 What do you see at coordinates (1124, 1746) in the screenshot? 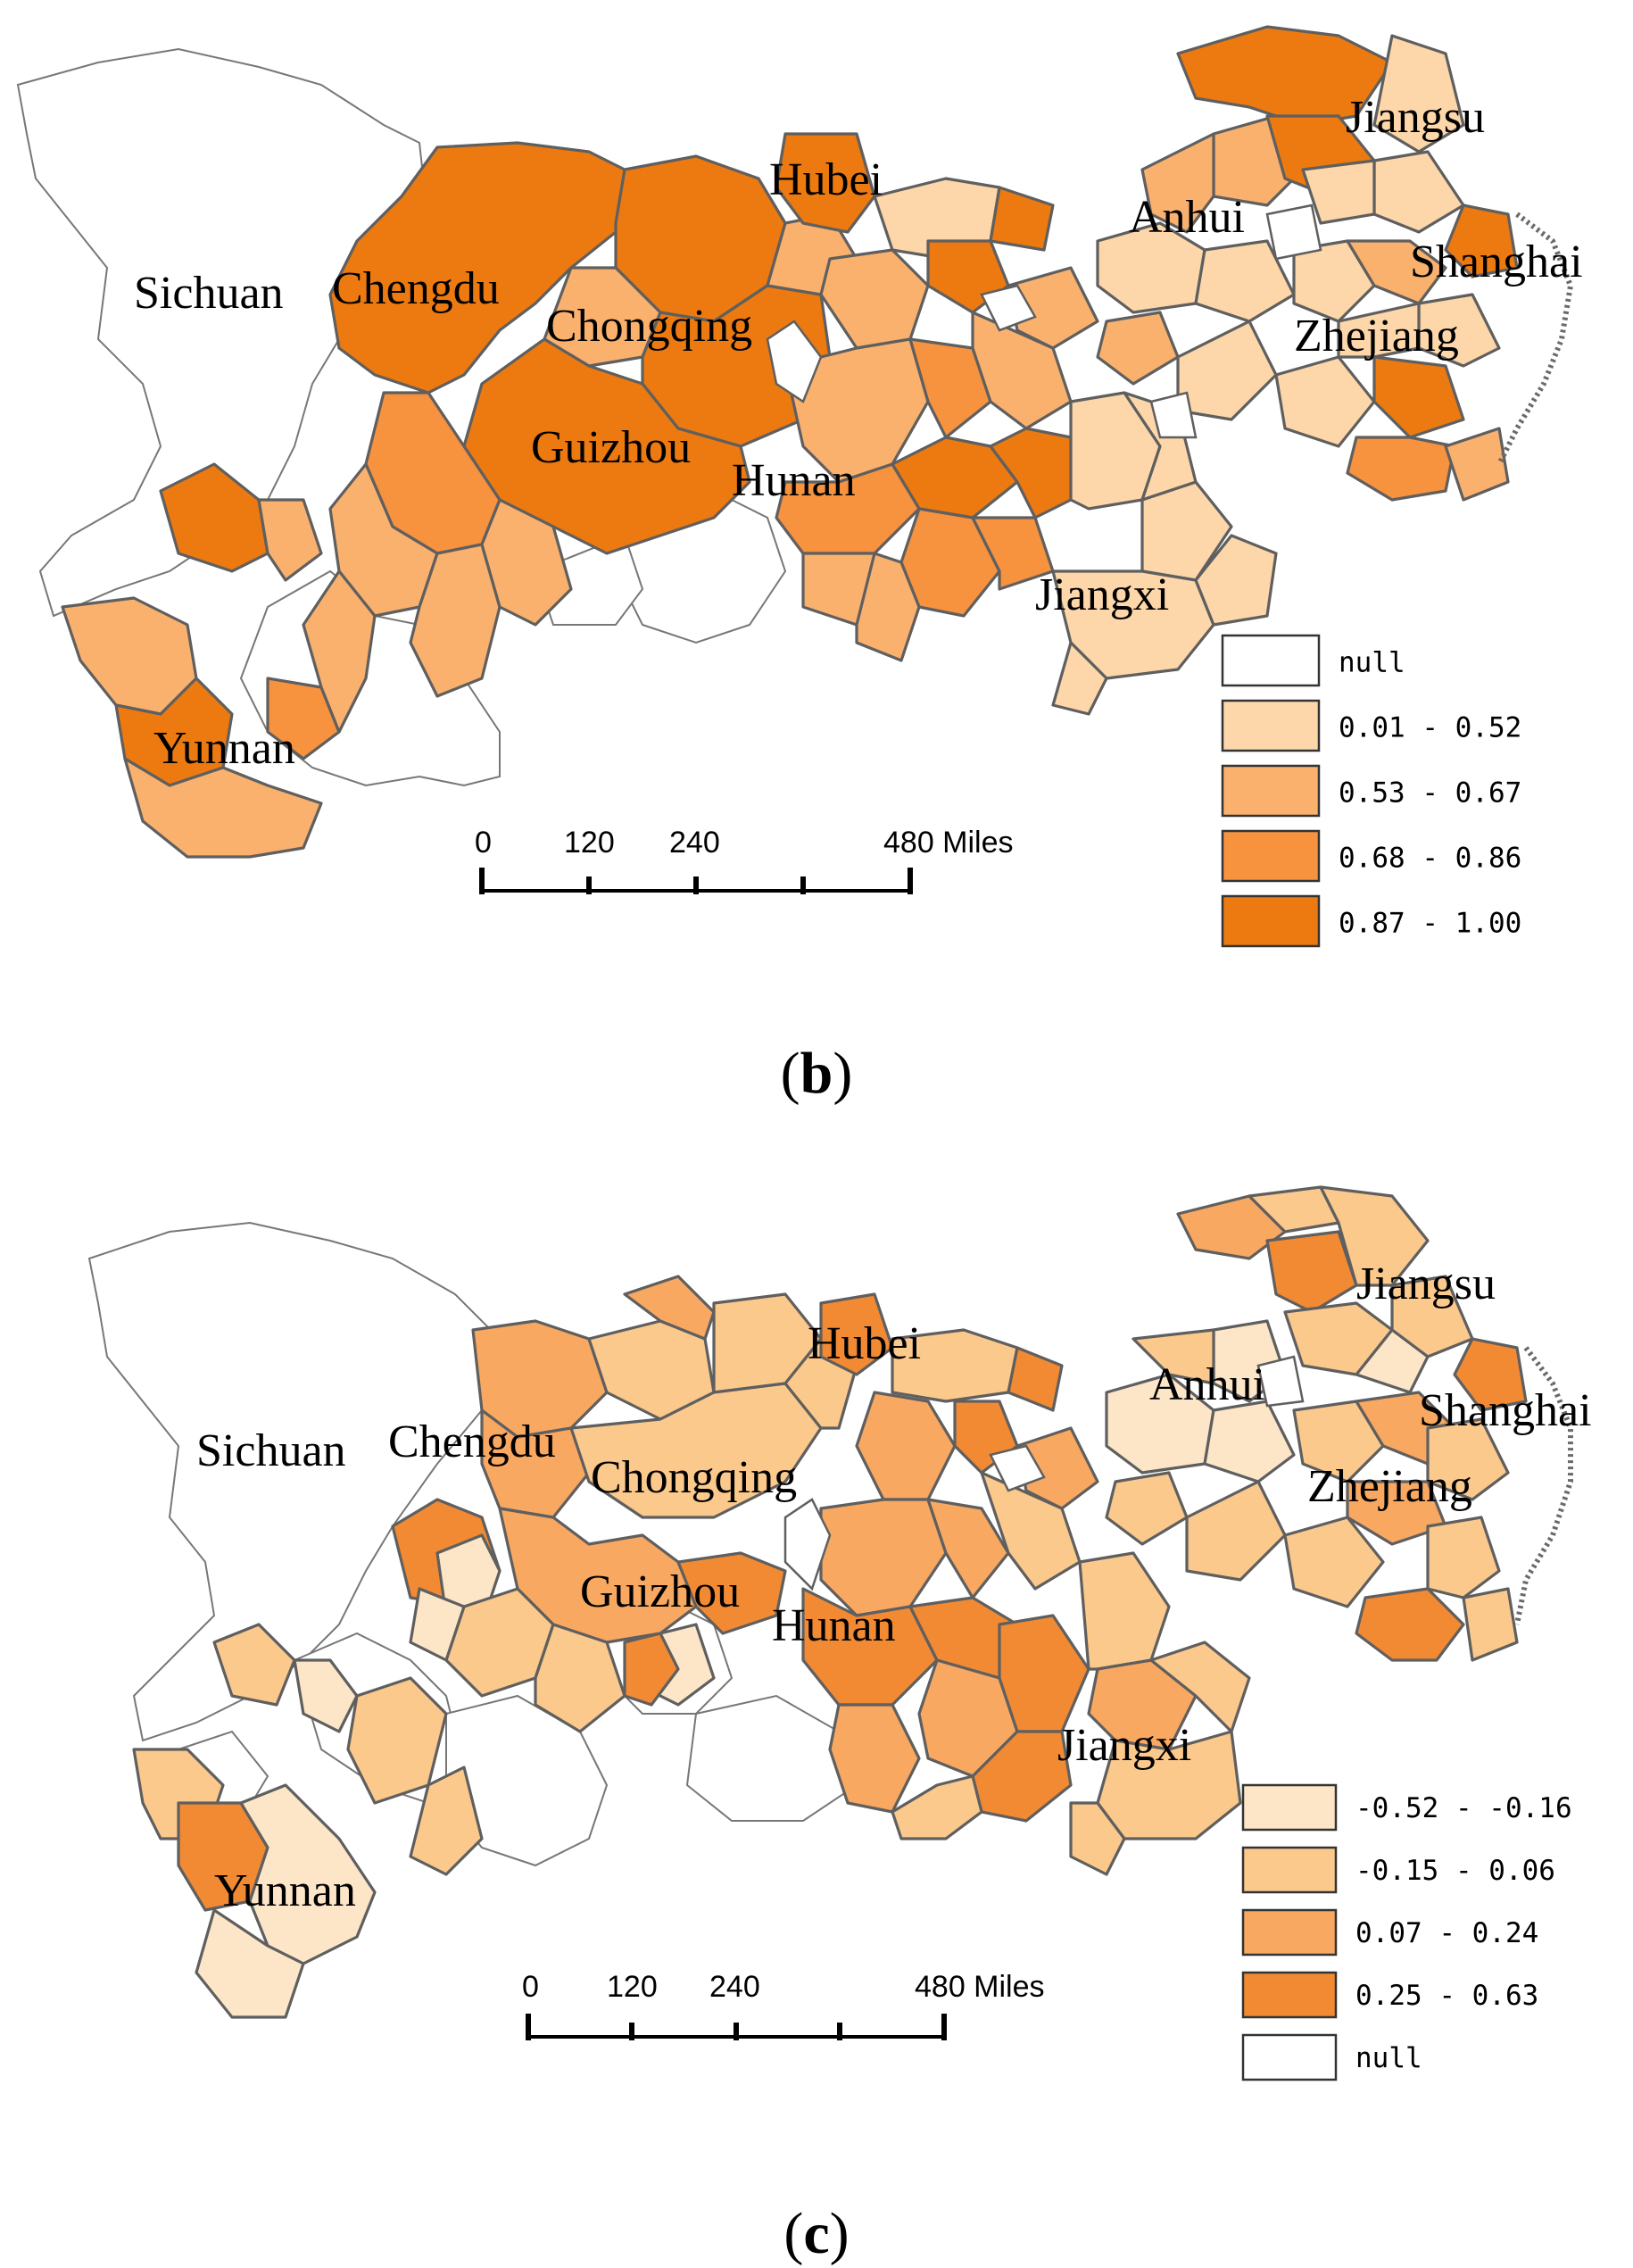
I see `label-jiangxi: Jiangxi` at bounding box center [1124, 1746].